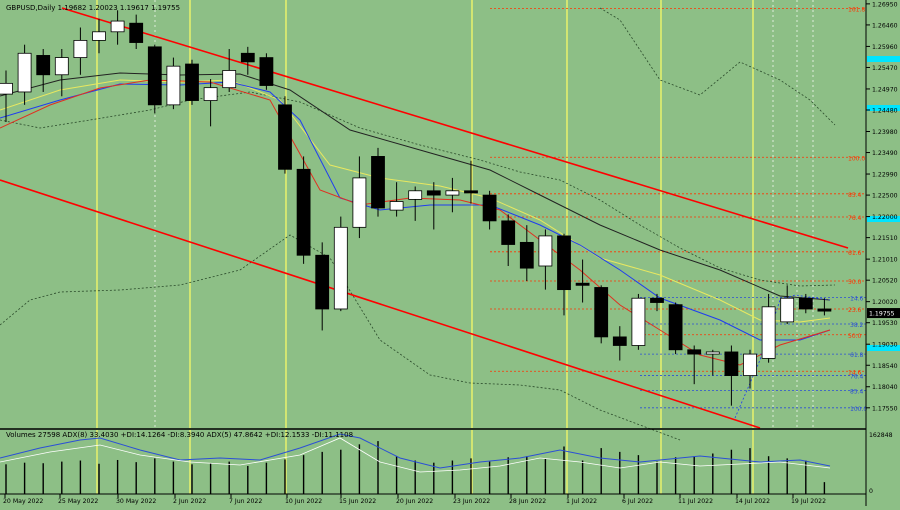 This screenshot has width=900, height=510. I want to click on price-tick-label: 1.25470, so click(885, 68).